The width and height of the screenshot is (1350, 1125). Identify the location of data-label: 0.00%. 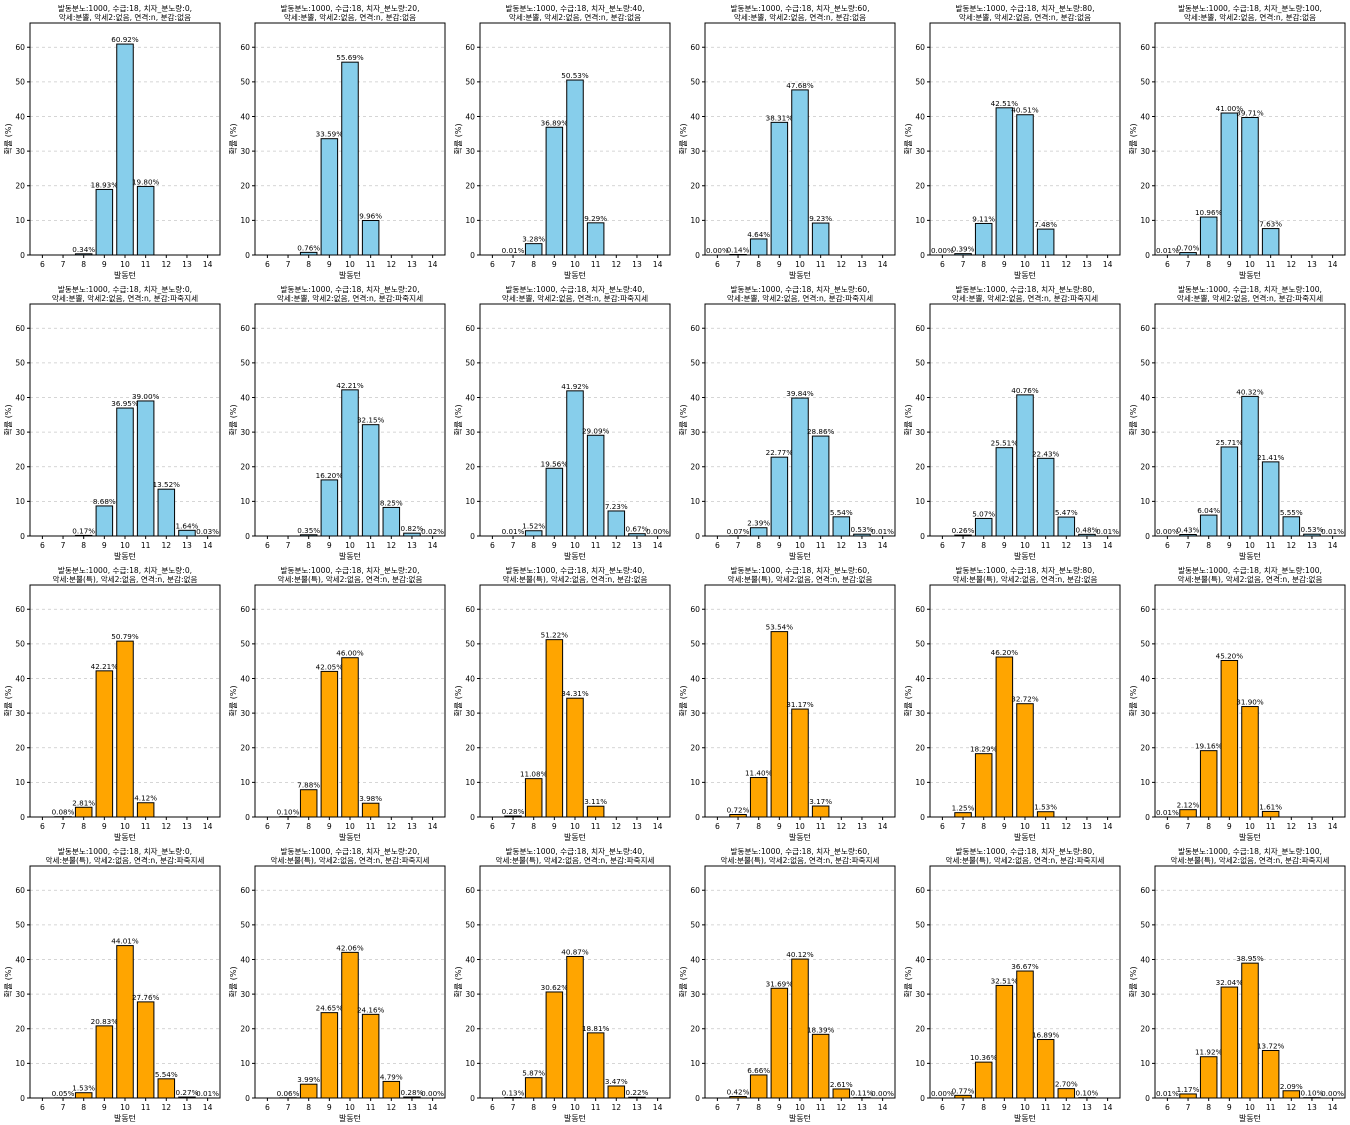
(942, 1093).